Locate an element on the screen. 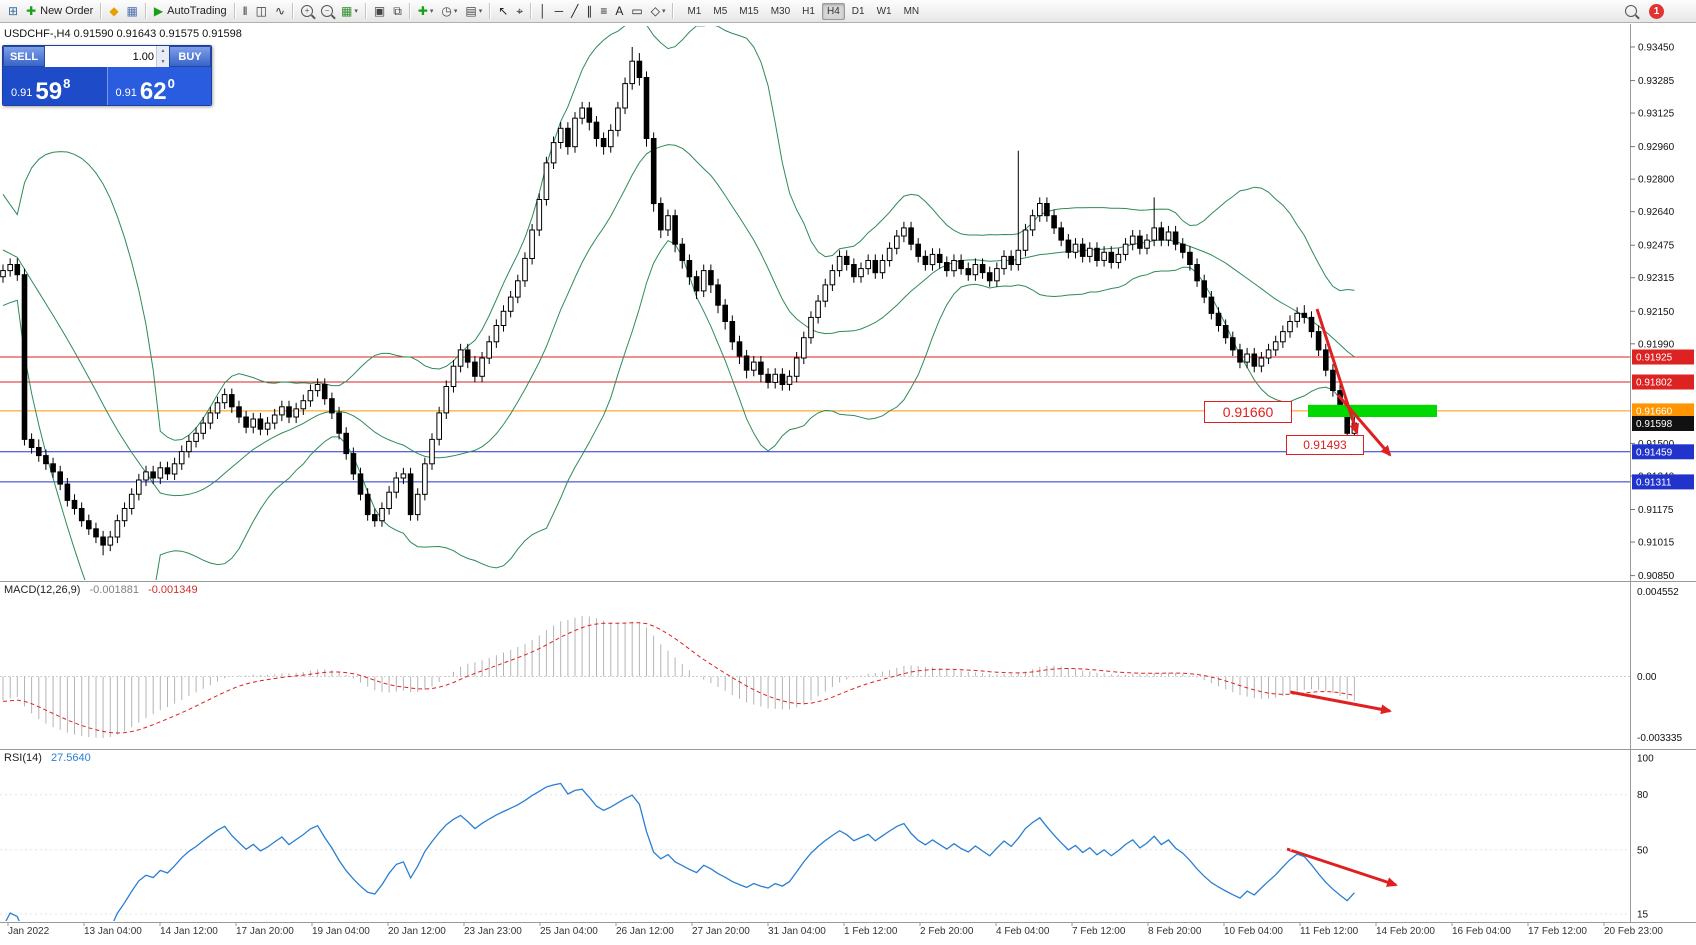 This screenshot has height=945, width=1696. ask-big-digits: 62 is located at coordinates (153, 91).